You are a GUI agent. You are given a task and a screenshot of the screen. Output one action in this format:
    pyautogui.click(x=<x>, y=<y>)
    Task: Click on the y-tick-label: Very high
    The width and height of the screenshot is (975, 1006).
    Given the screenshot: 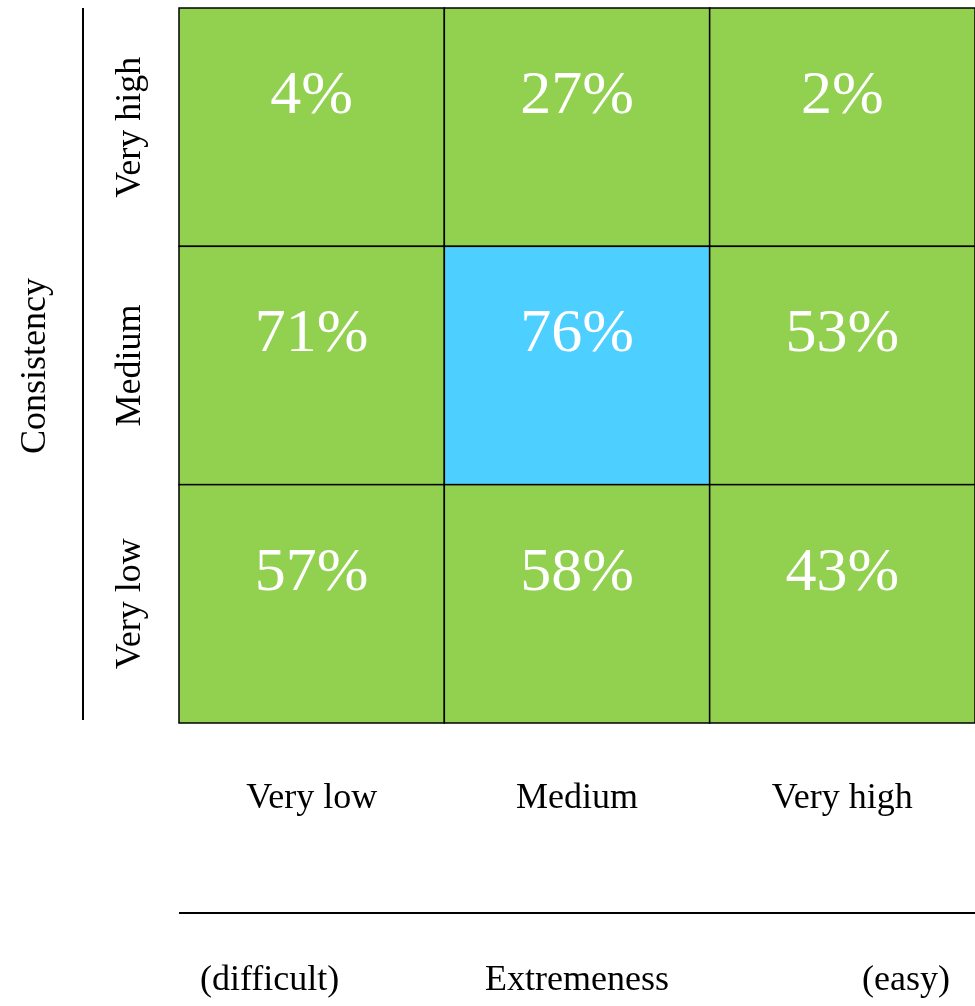 What is the action you would take?
    pyautogui.click(x=128, y=127)
    